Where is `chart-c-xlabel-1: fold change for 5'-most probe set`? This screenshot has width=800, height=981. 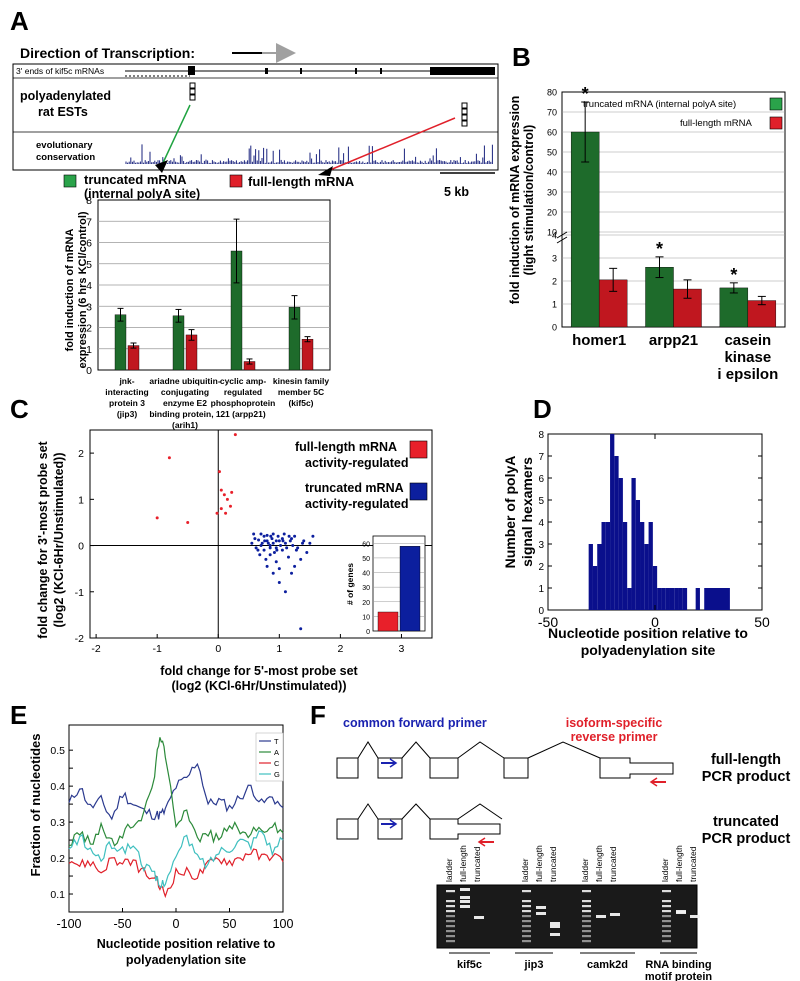
chart-c-xlabel-1: fold change for 5'-most probe set is located at coordinates (259, 671).